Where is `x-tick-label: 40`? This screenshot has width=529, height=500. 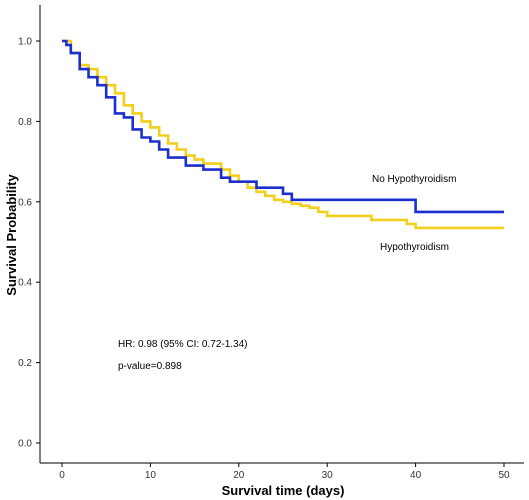 x-tick-label: 40 is located at coordinates (416, 475).